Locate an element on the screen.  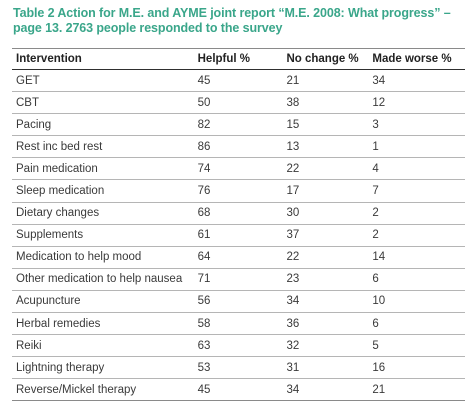
cell-helpful: 76 is located at coordinates (242, 191).